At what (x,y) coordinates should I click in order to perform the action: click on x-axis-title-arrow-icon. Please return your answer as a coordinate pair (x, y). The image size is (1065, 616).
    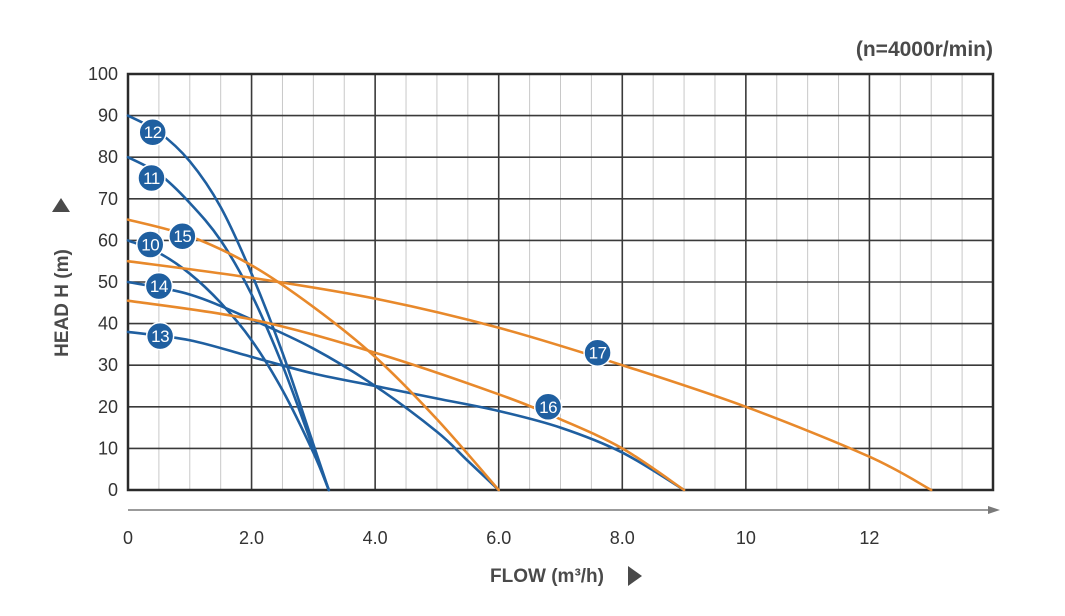
    Looking at the image, I should click on (635, 576).